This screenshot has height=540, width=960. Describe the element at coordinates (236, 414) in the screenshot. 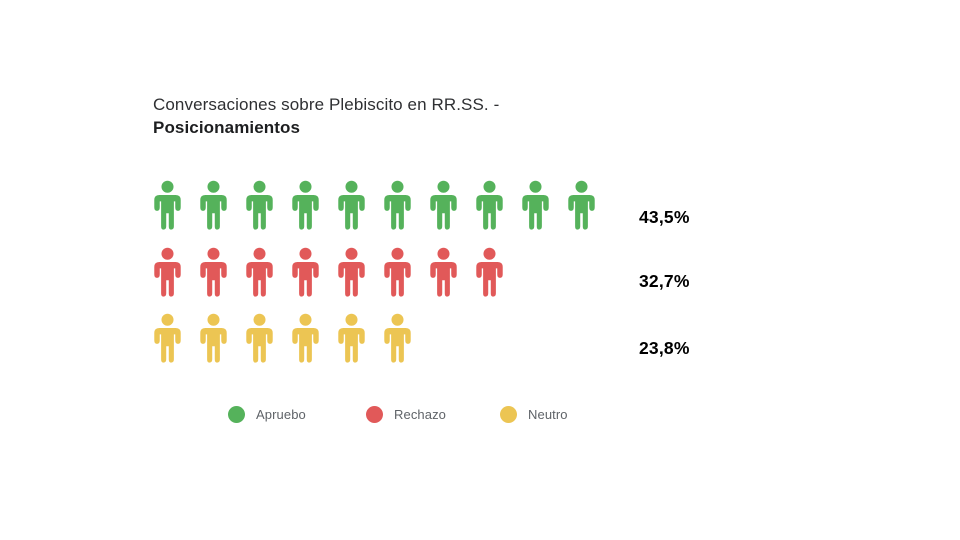

I see `legend-dot-apruebo` at that location.